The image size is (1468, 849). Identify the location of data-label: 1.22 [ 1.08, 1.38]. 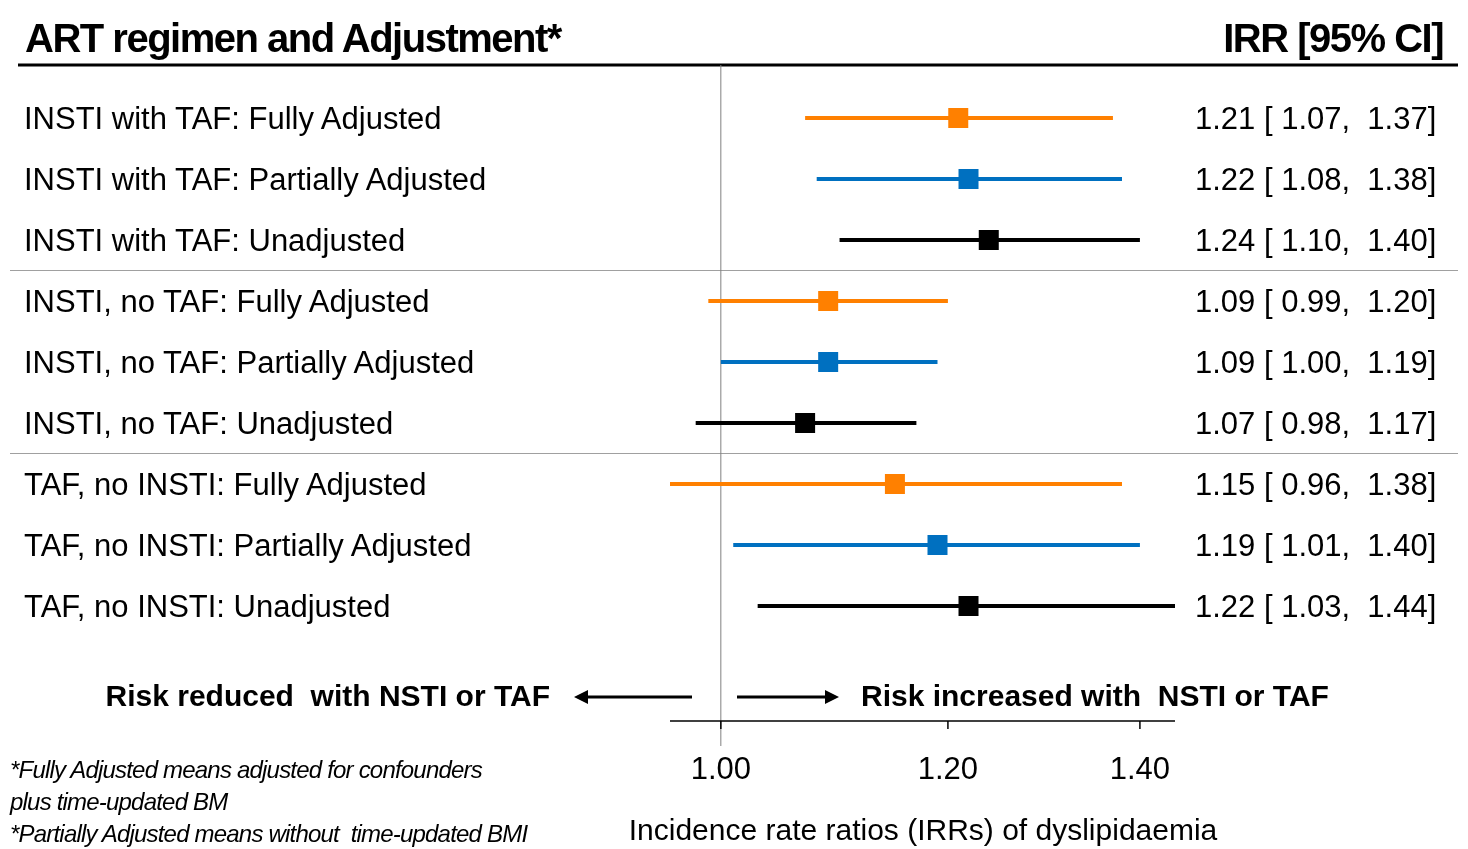
(1316, 179).